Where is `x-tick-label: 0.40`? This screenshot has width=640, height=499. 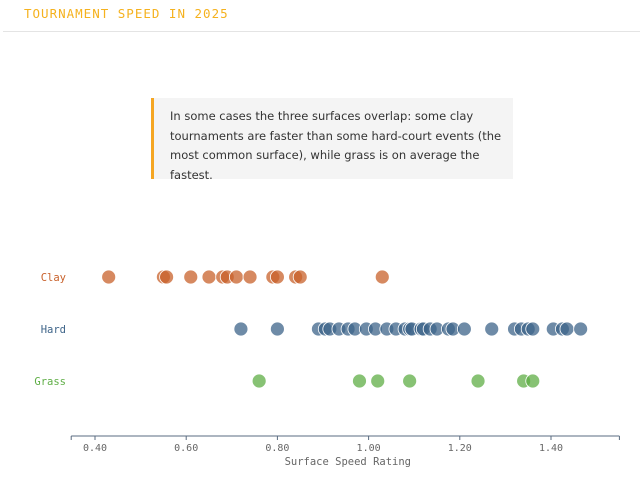 x-tick-label: 0.40 is located at coordinates (95, 448).